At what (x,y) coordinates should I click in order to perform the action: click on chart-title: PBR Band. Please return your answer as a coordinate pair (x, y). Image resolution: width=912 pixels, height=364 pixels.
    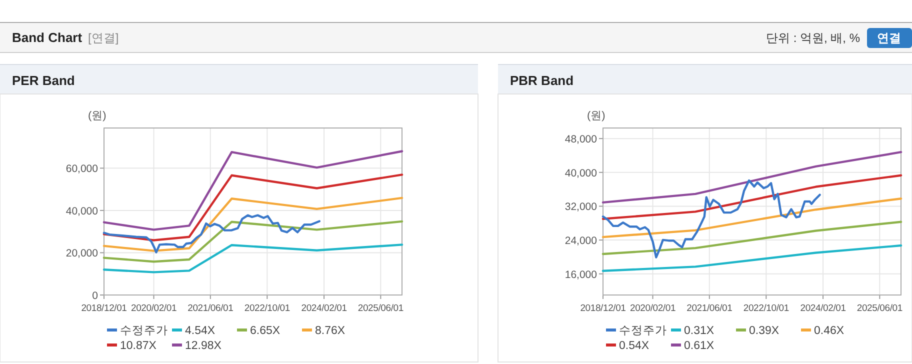
    Looking at the image, I should click on (542, 80).